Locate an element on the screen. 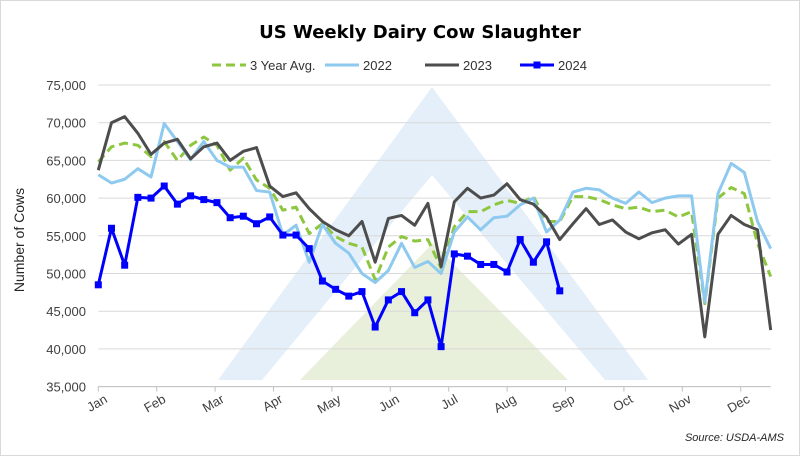  x-tick-label: Feb is located at coordinates (154, 403).